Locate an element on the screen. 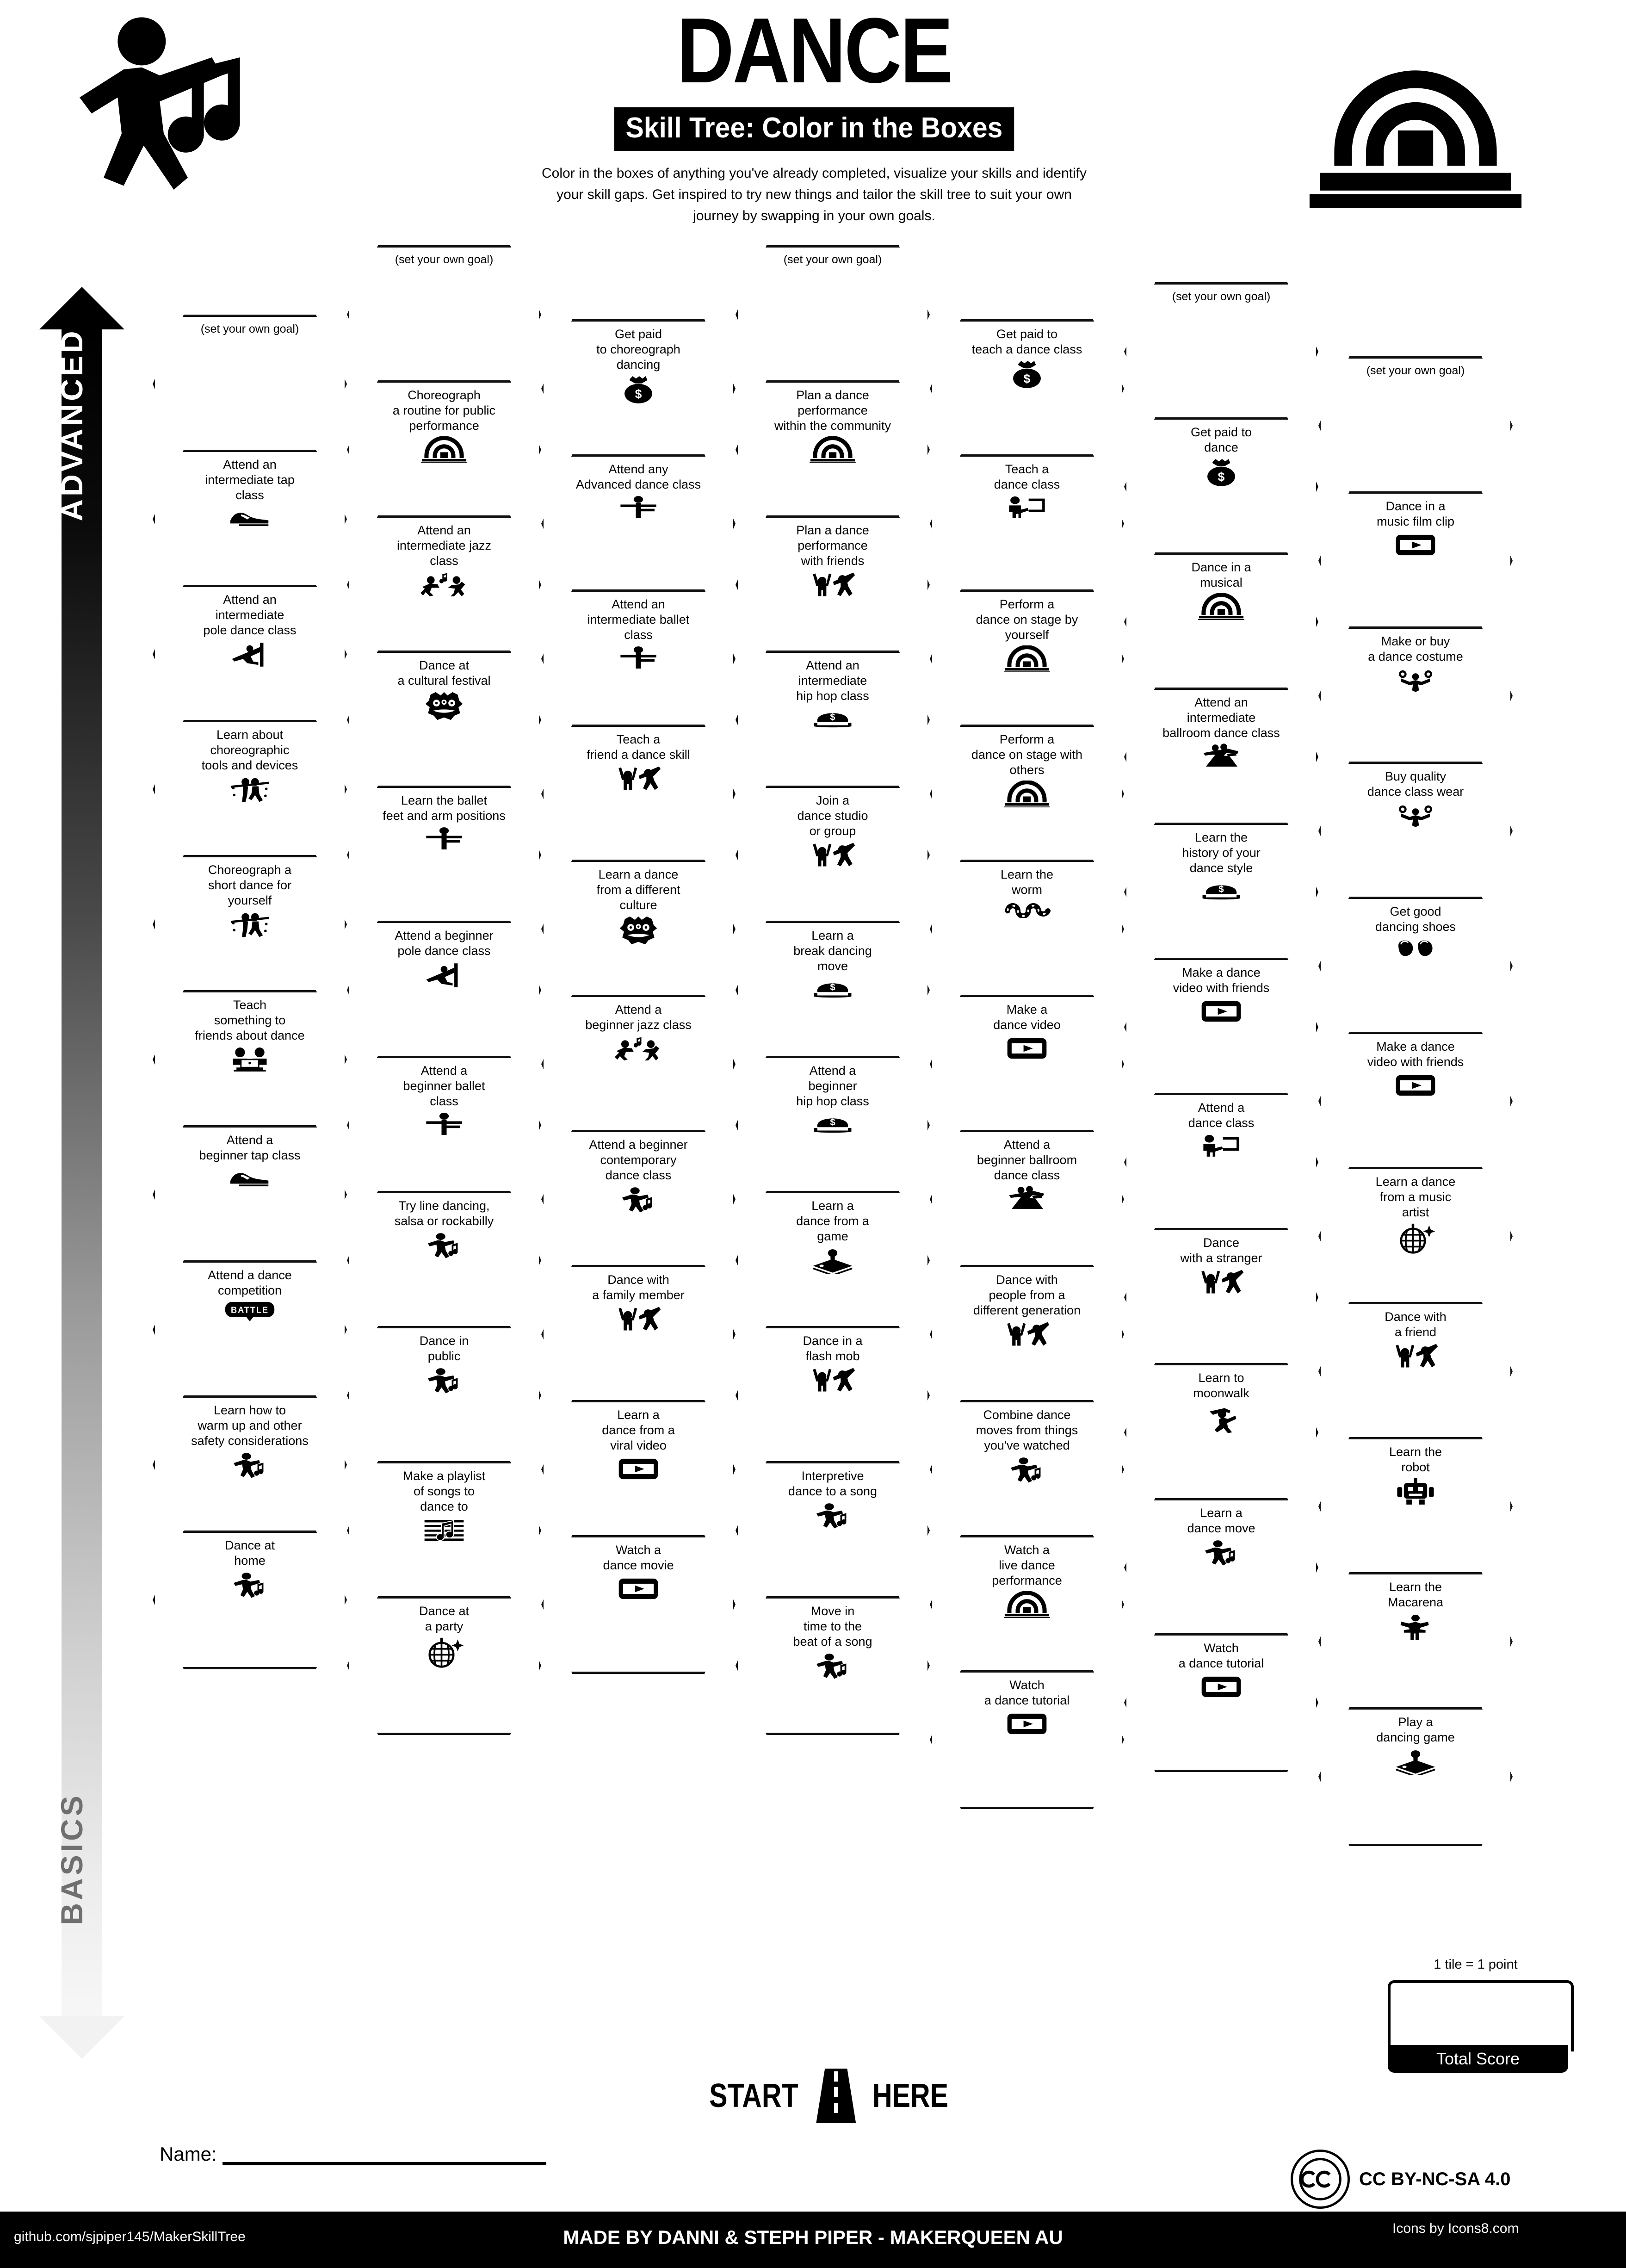  skill-tile: Dance with a family member is located at coordinates (638, 1334).